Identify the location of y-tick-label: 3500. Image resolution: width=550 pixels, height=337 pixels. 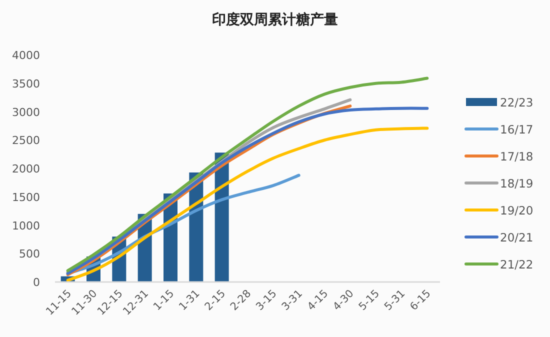
(26, 83).